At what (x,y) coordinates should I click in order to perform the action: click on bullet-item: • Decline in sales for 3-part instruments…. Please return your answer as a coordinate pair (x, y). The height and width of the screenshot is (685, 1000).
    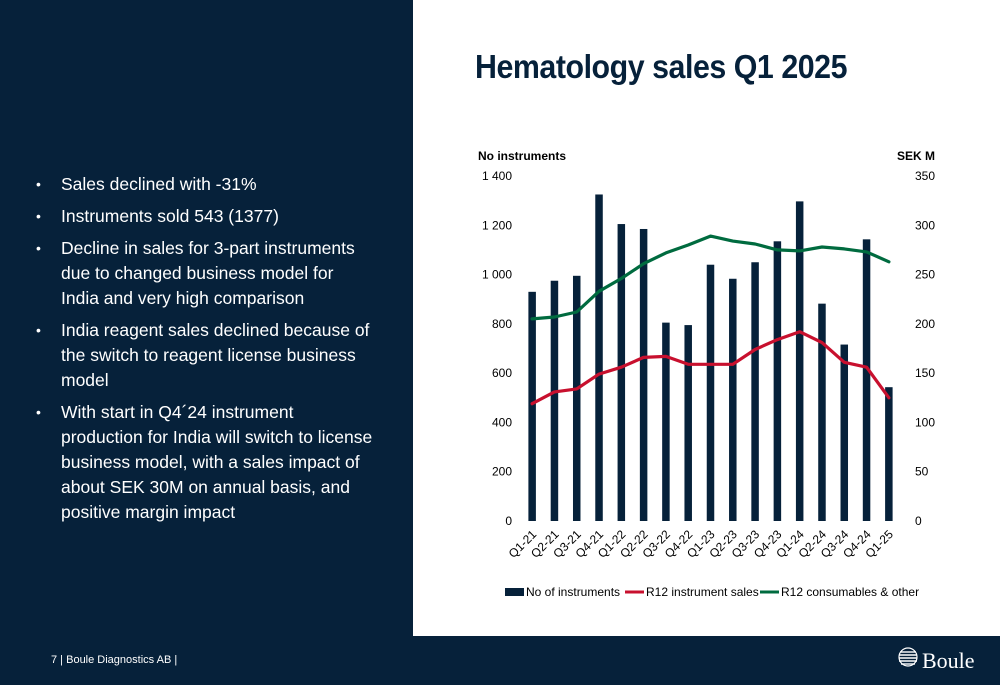
    Looking at the image, I should click on (206, 273).